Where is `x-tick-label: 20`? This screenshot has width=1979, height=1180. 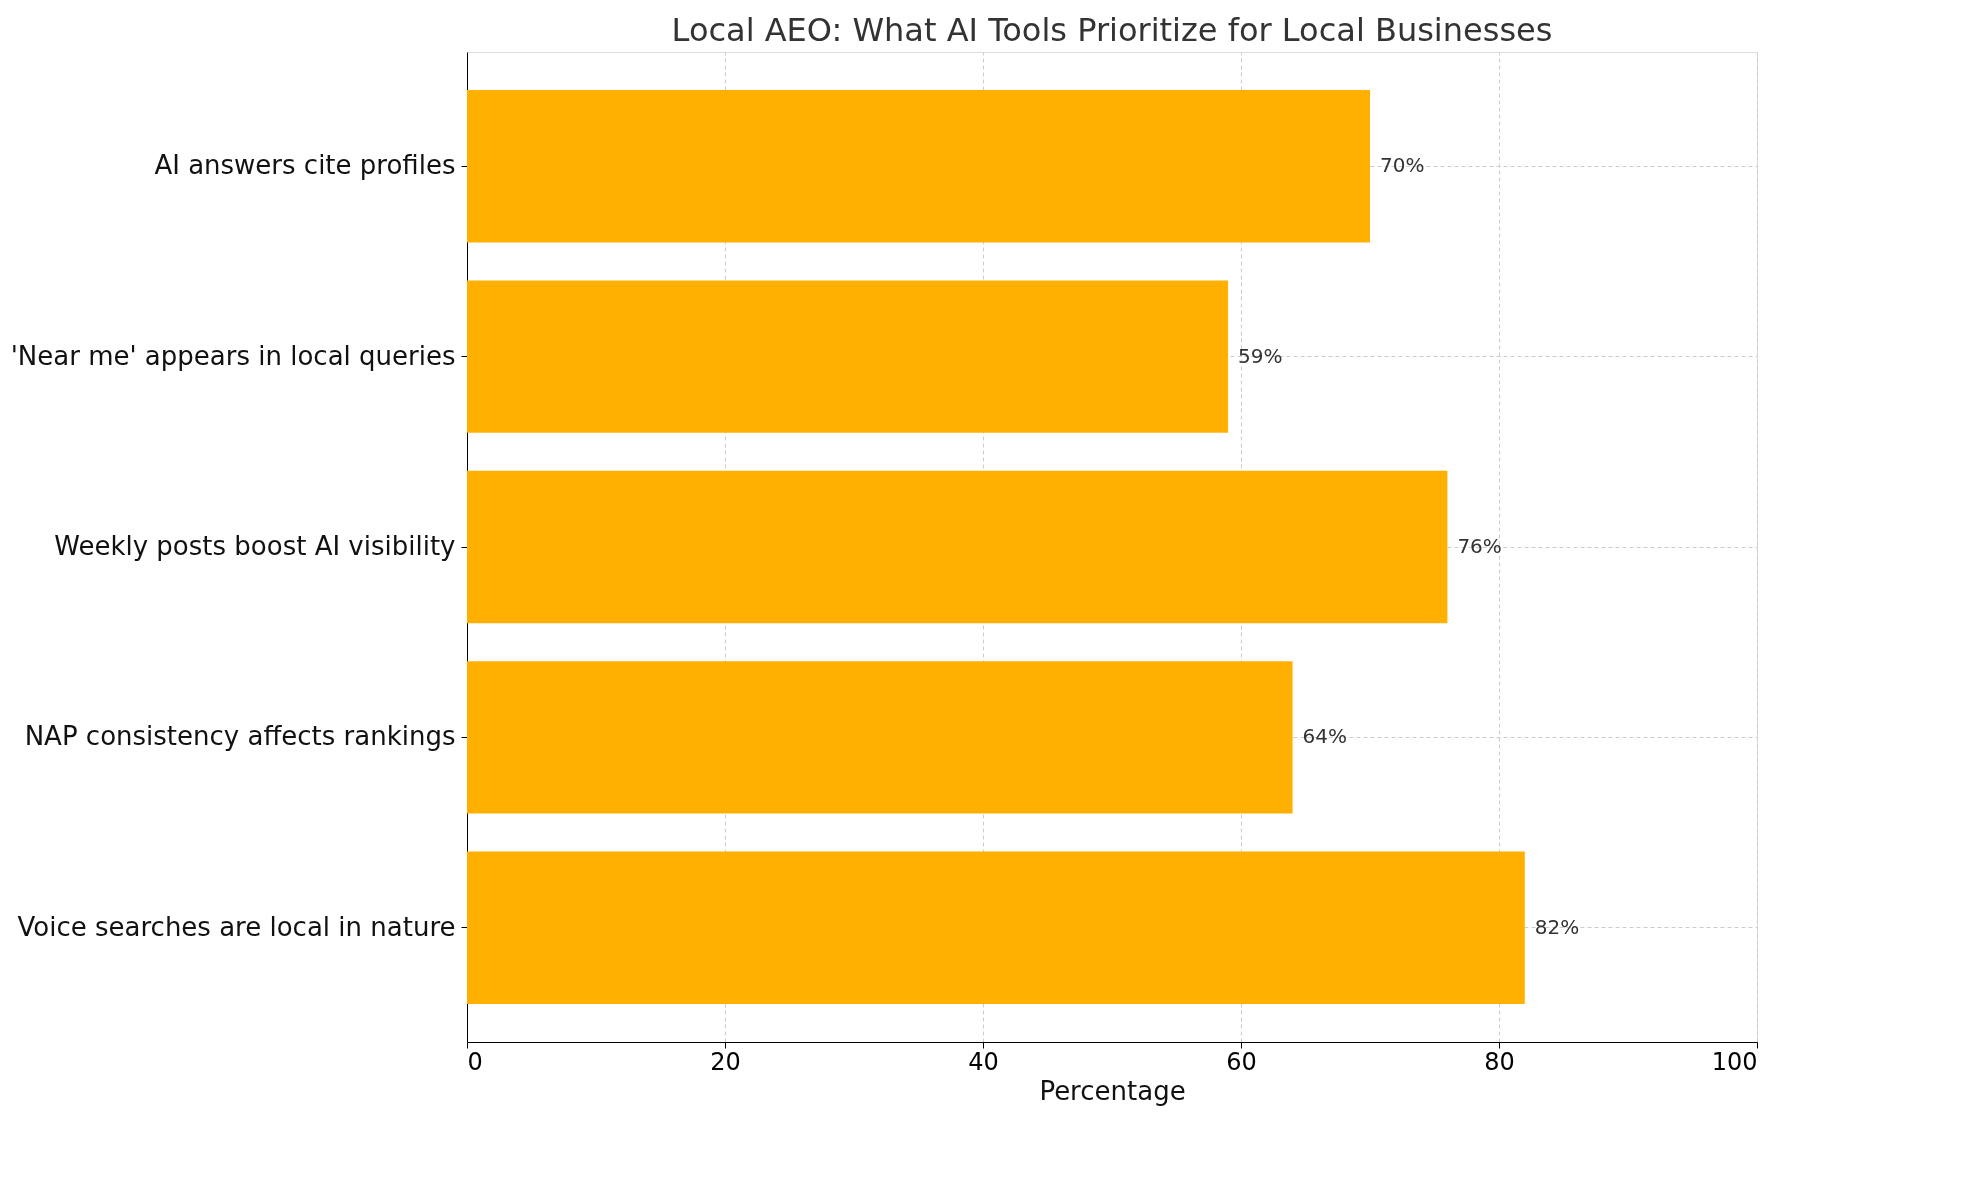 x-tick-label: 20 is located at coordinates (725, 1061).